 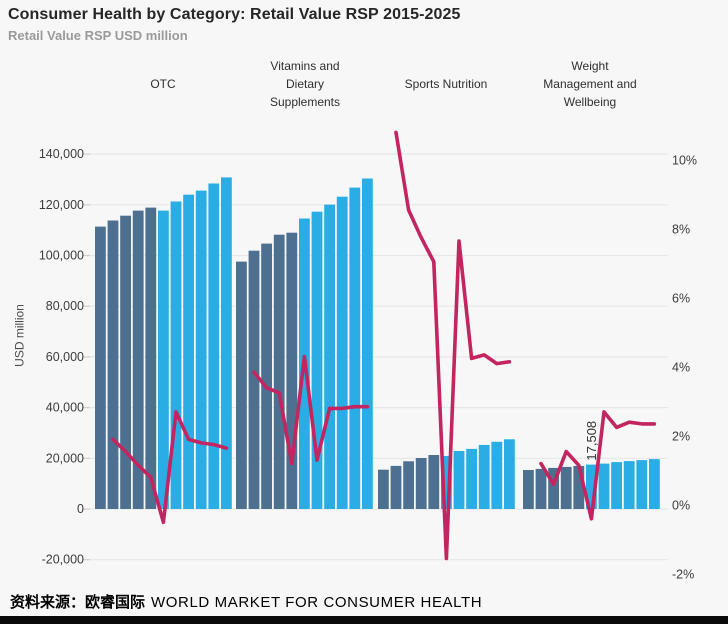 I want to click on bar-sports-nutrition-2024, so click(x=497, y=475).